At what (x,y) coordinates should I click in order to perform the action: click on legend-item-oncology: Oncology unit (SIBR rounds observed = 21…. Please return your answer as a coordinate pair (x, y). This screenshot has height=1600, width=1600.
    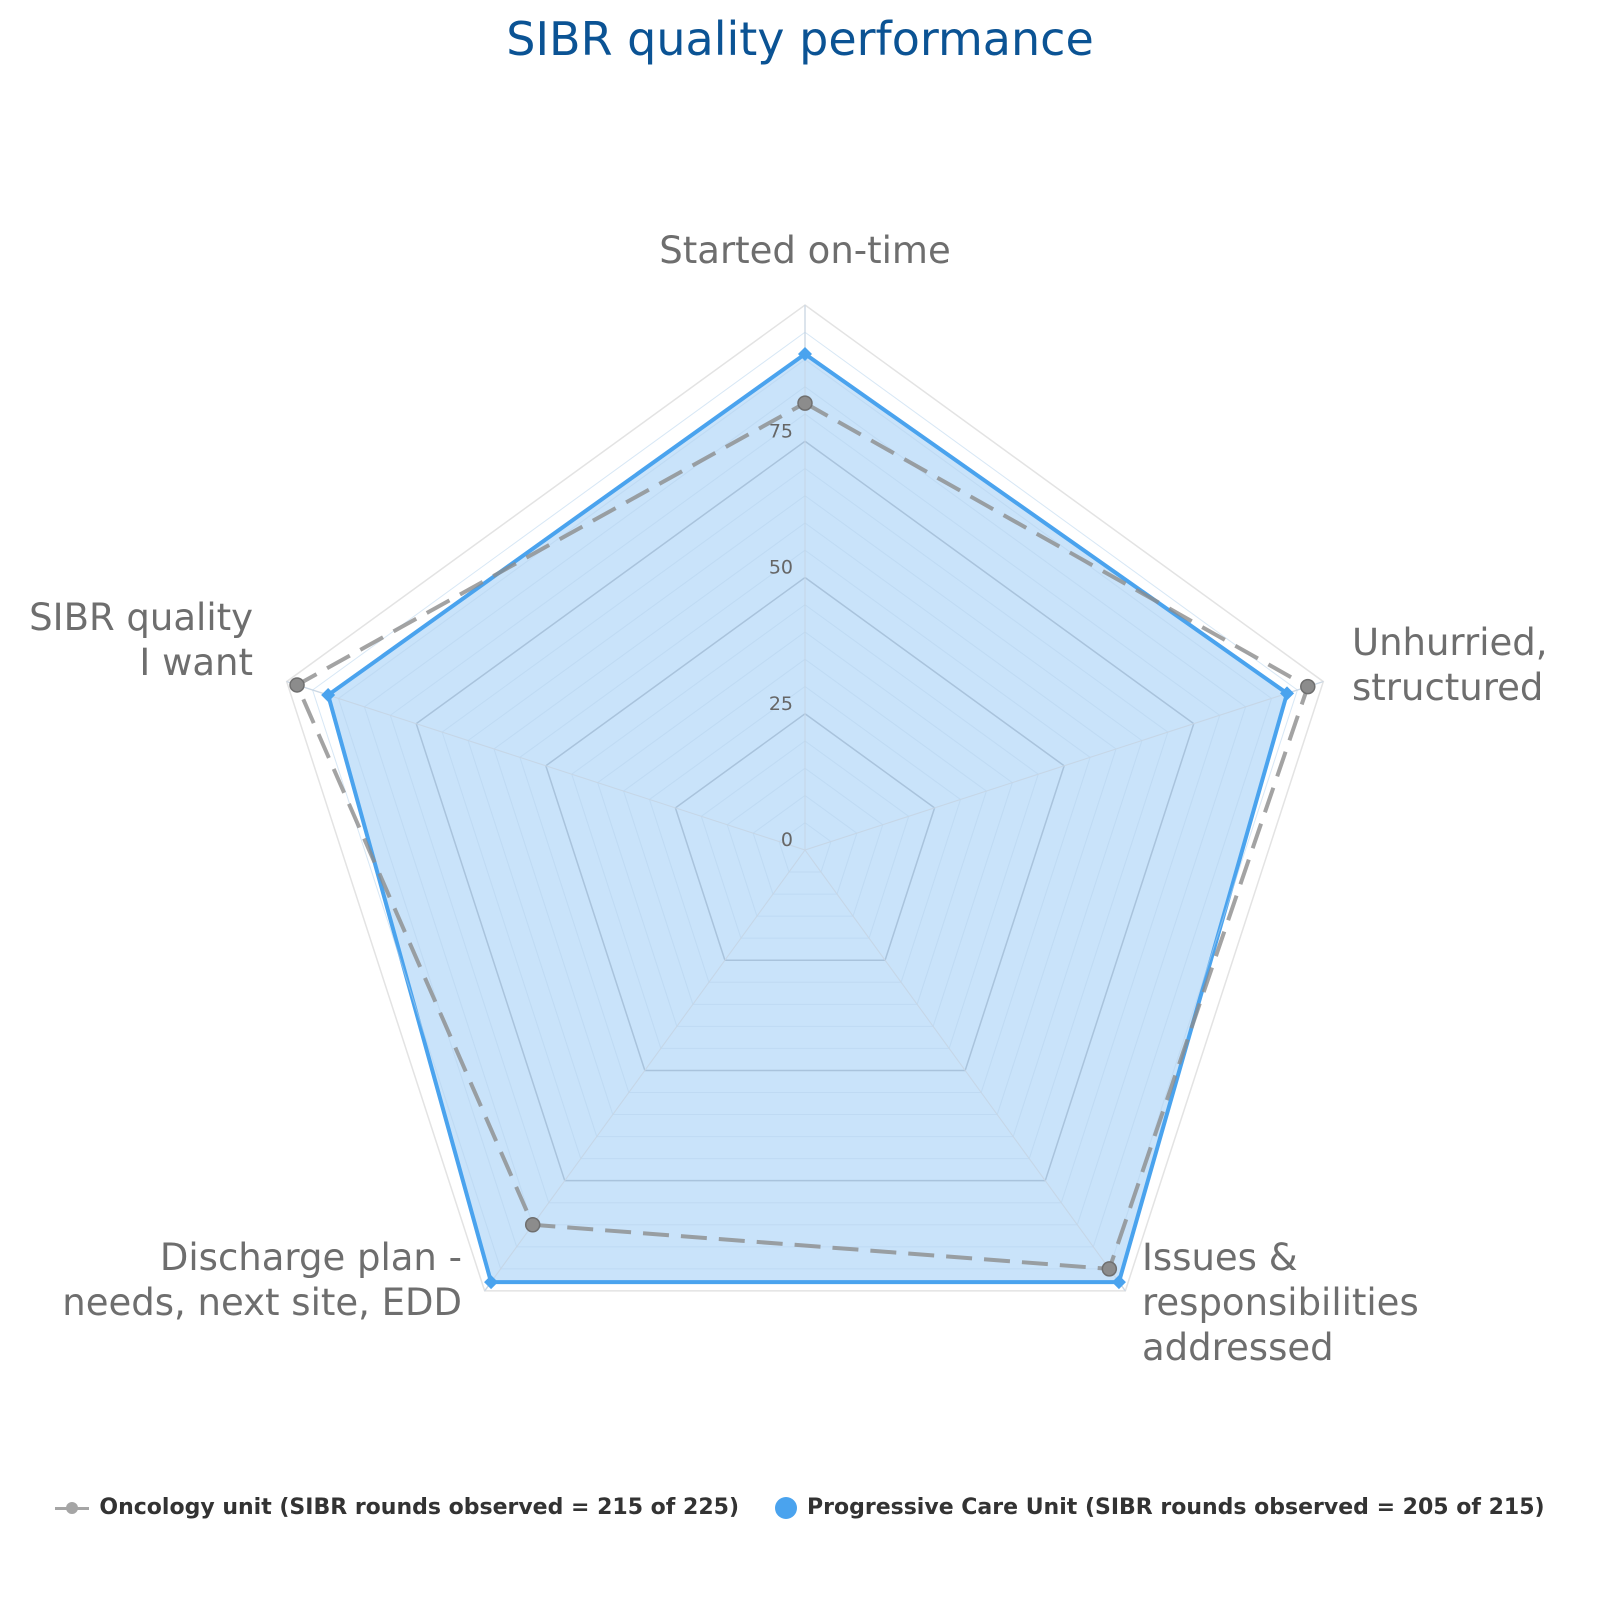
    Looking at the image, I should click on (397, 1507).